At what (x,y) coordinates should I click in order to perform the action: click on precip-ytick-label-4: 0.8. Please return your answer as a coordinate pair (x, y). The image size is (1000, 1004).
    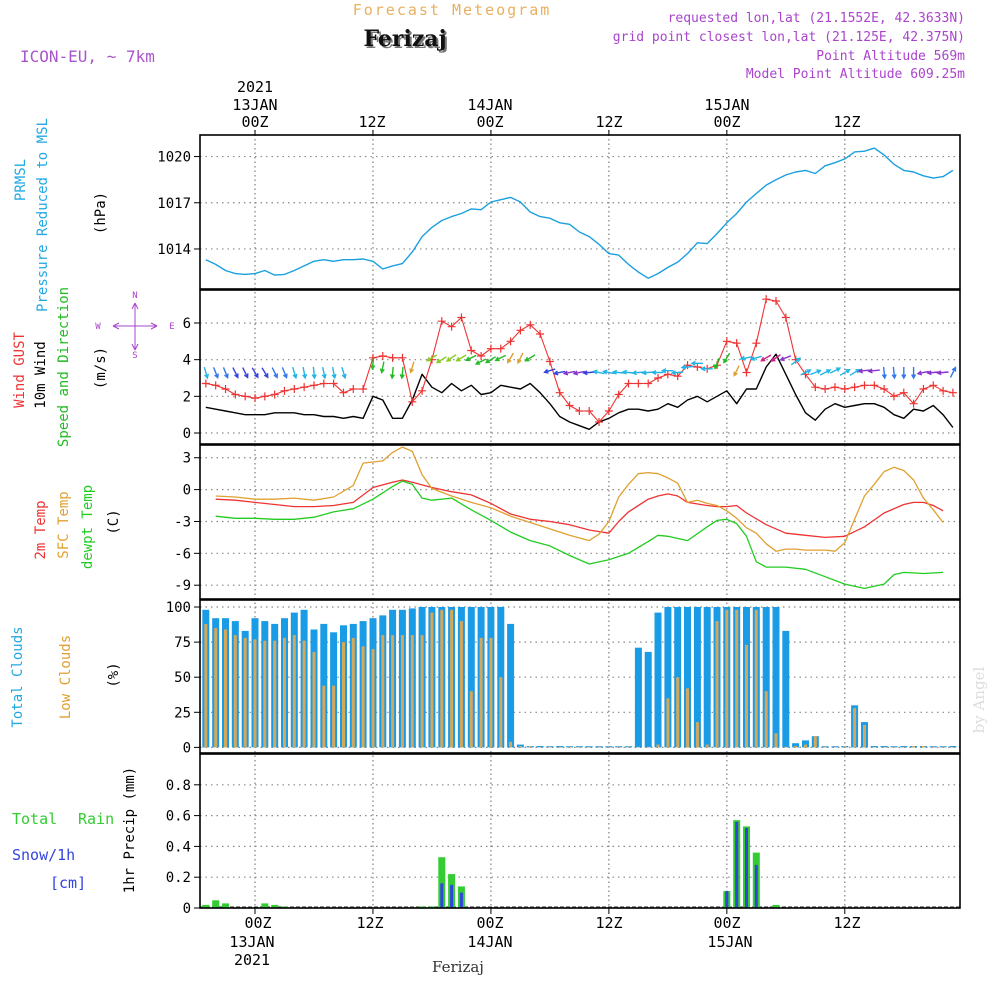
    Looking at the image, I should click on (178, 786).